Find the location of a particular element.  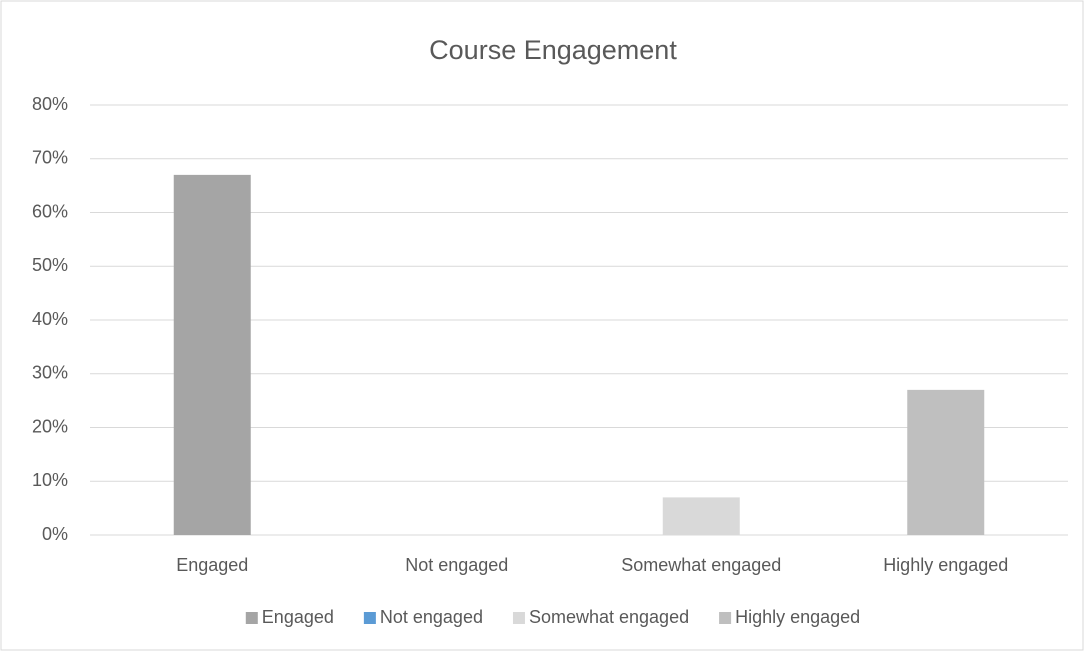

legend-label: Highly engaged is located at coordinates (797, 617).